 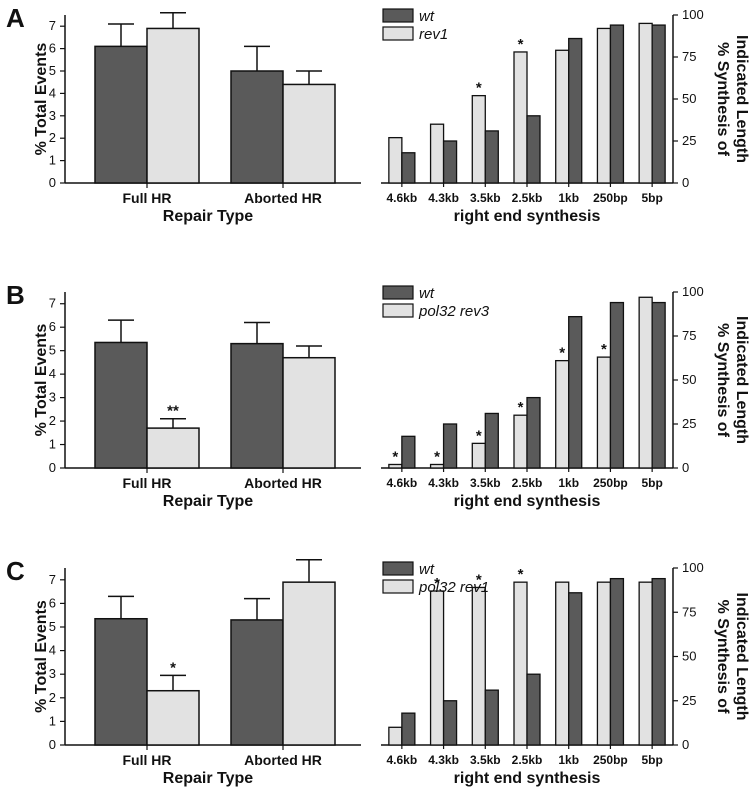 I want to click on legend-label-mutant: pol32 rev3, so click(x=454, y=311).